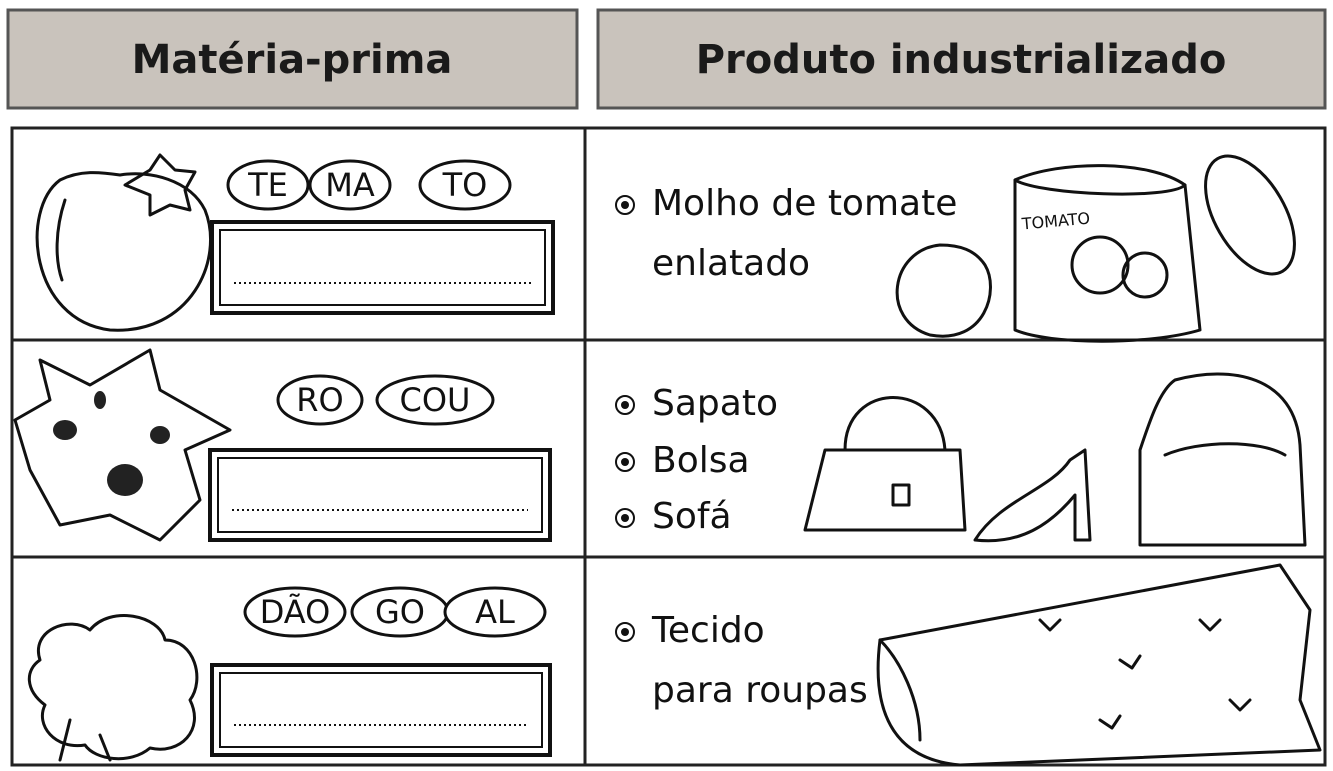 The height and width of the screenshot is (771, 1333). Describe the element at coordinates (708, 630) in the screenshot. I see `product-text: Tecido` at that location.